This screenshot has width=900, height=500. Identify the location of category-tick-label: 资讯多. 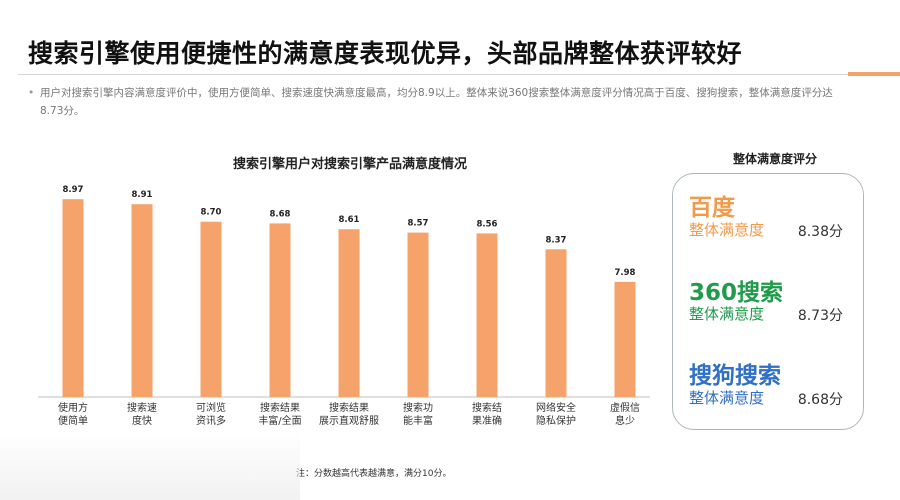
(211, 420).